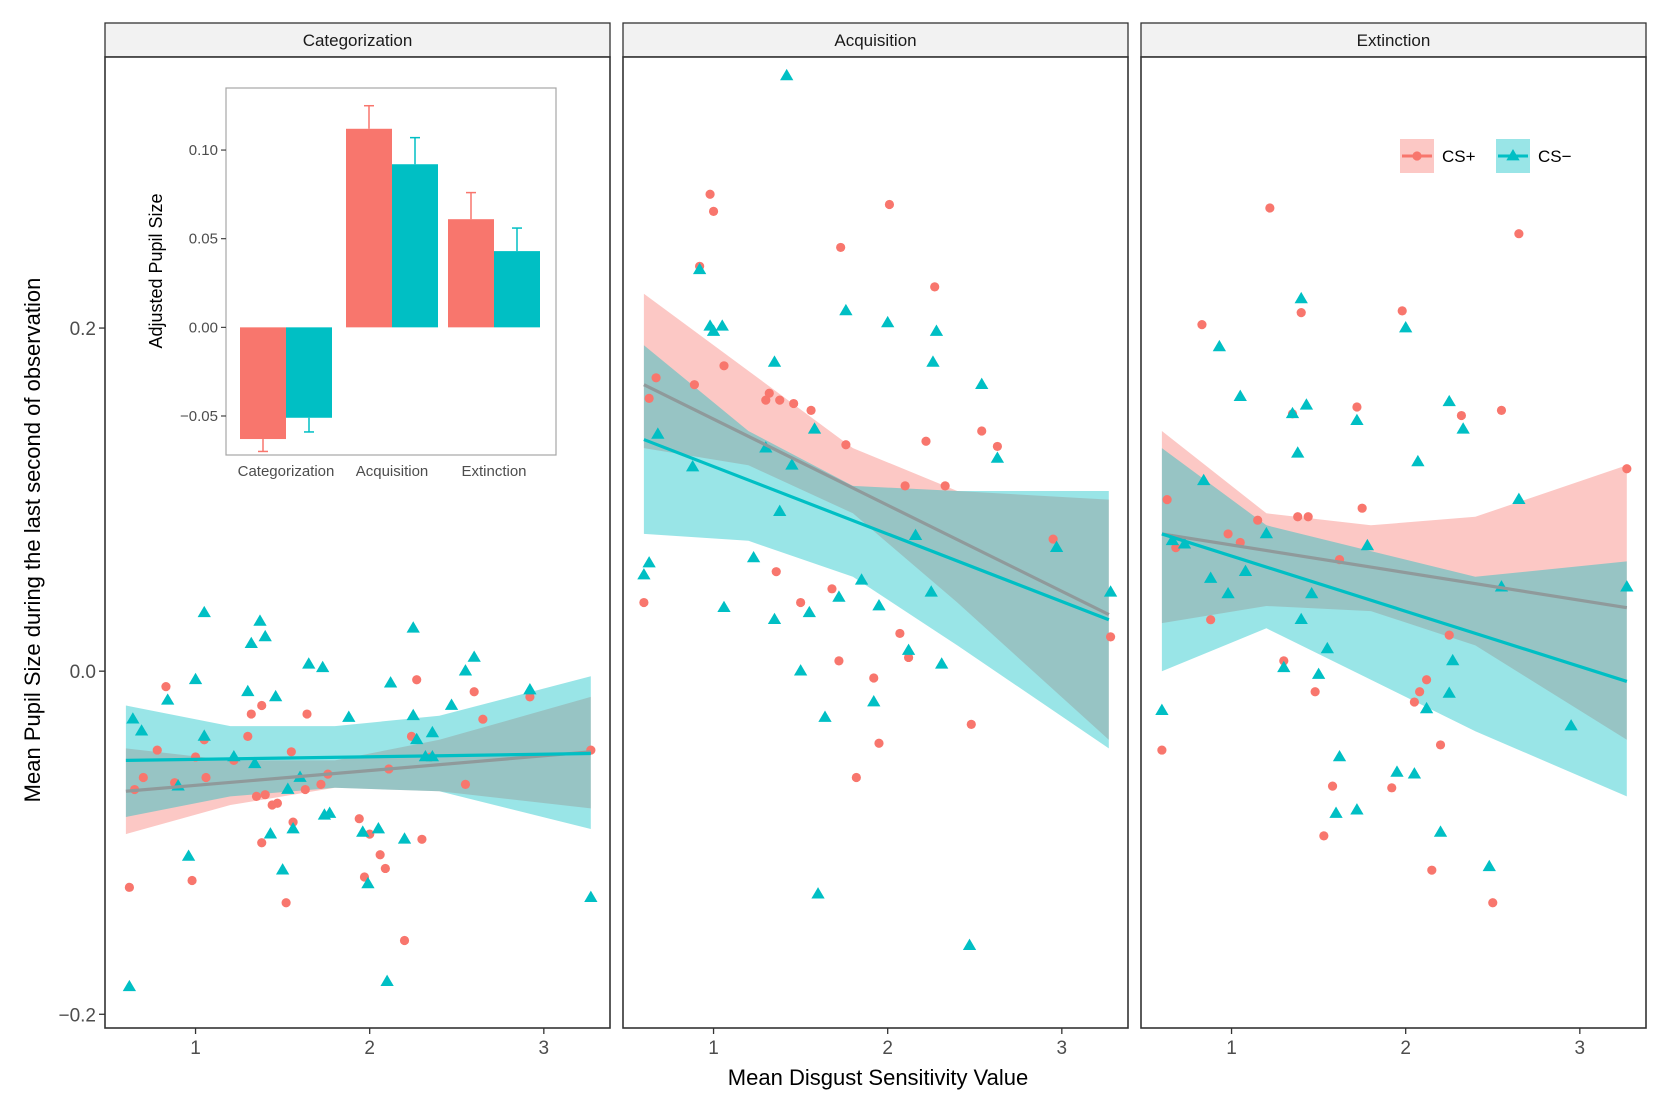 This screenshot has width=1661, height=1107. I want to click on facet-strip-label: Categorization, so click(358, 40).